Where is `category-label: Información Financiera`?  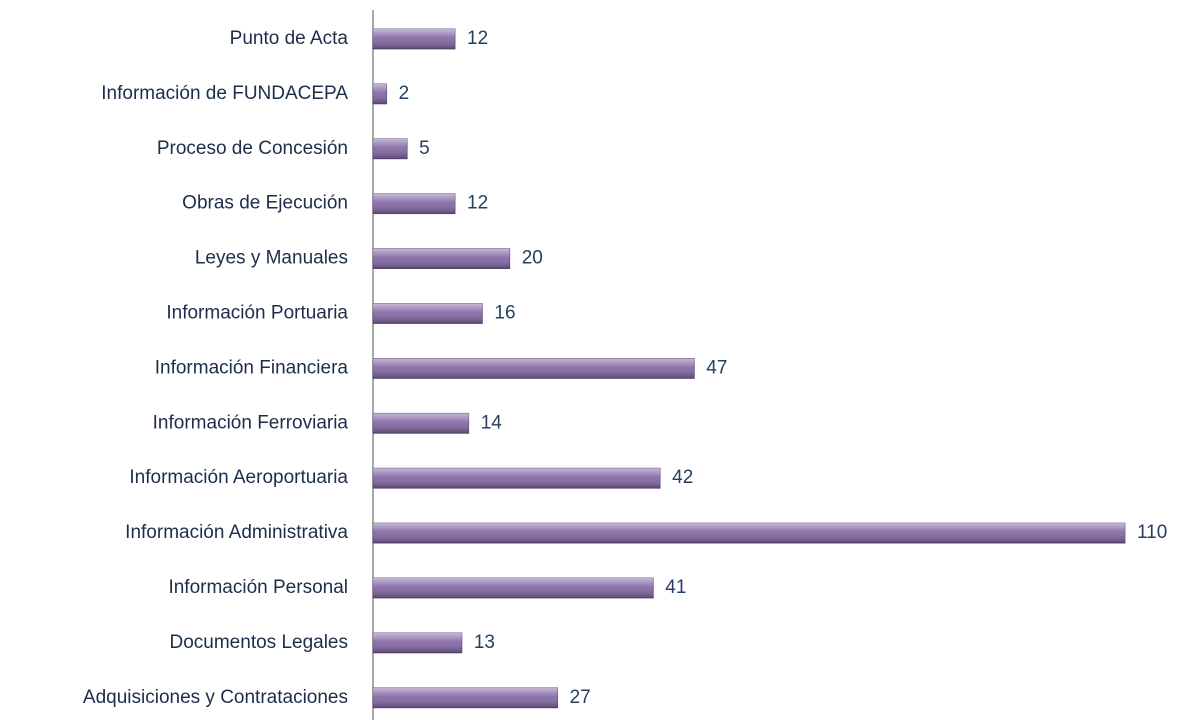 category-label: Información Financiera is located at coordinates (252, 367).